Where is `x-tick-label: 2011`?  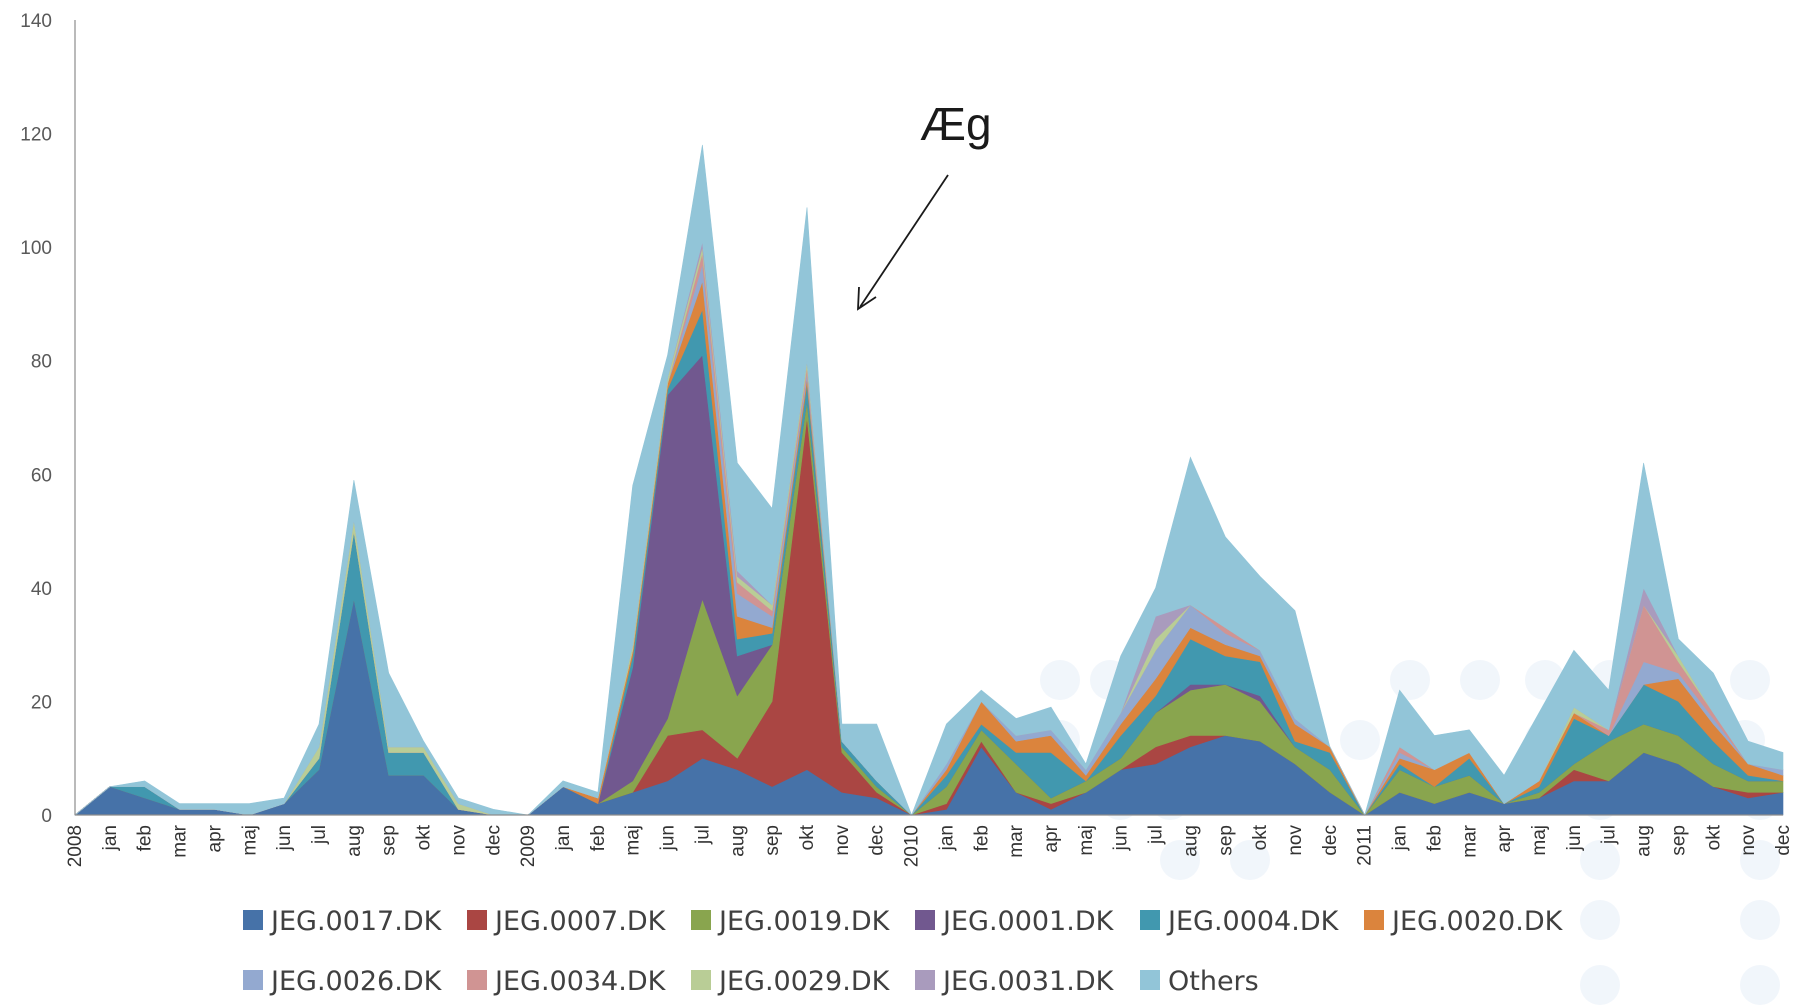 x-tick-label: 2011 is located at coordinates (1365, 845).